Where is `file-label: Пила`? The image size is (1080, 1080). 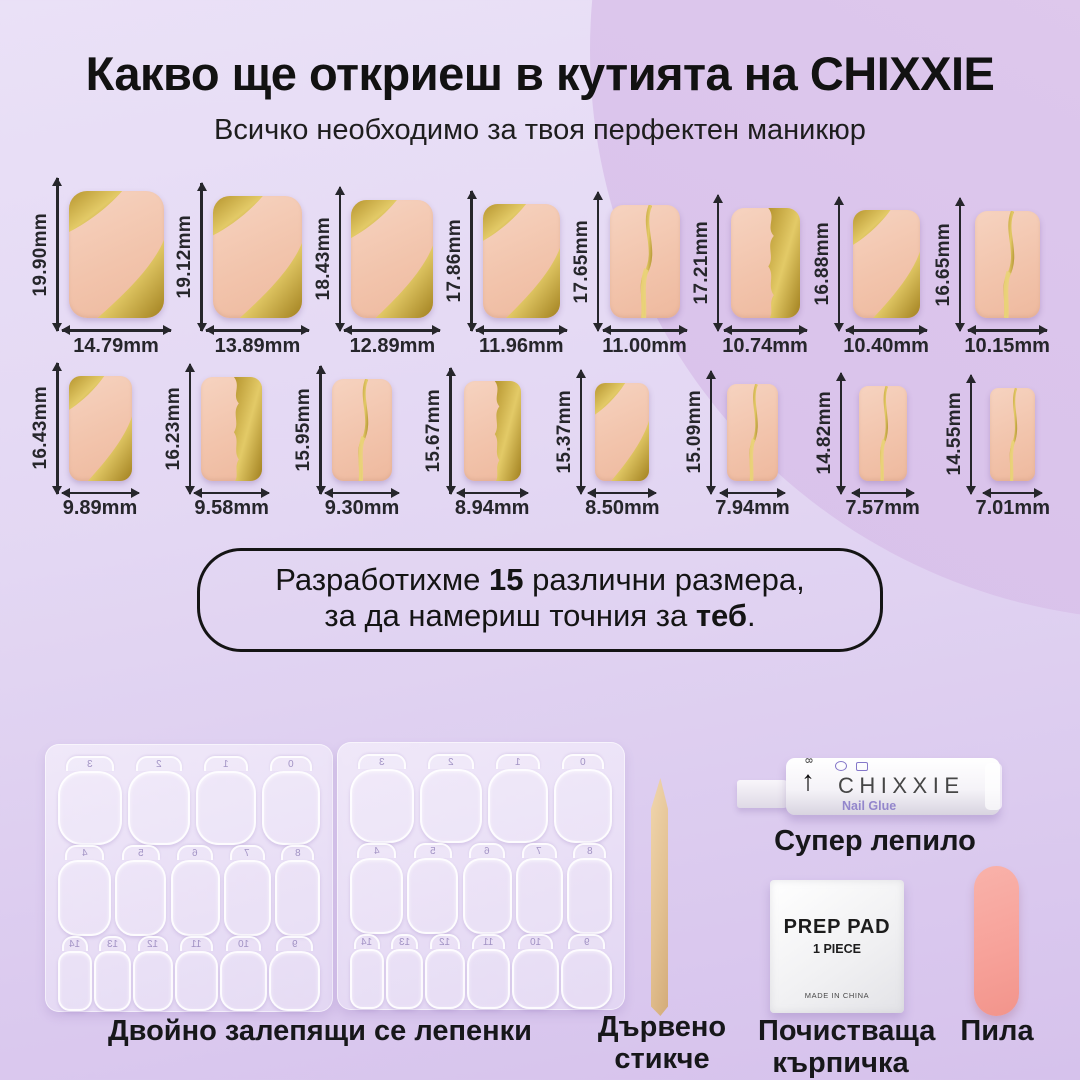
file-label: Пила is located at coordinates (997, 1031).